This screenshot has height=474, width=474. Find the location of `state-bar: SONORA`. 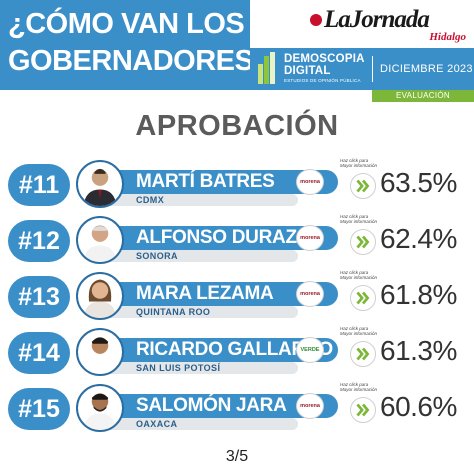

state-bar: SONORA is located at coordinates (203, 256).